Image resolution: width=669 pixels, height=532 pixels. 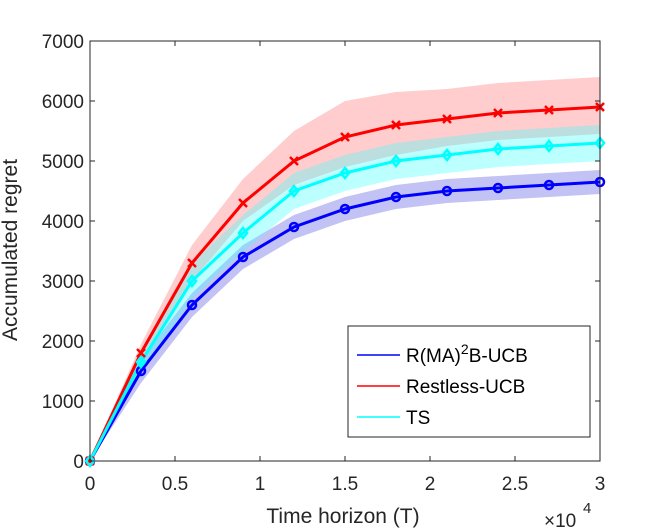 What do you see at coordinates (467, 354) in the screenshot?
I see `legend-label-0: R(MA)2B-UCB` at bounding box center [467, 354].